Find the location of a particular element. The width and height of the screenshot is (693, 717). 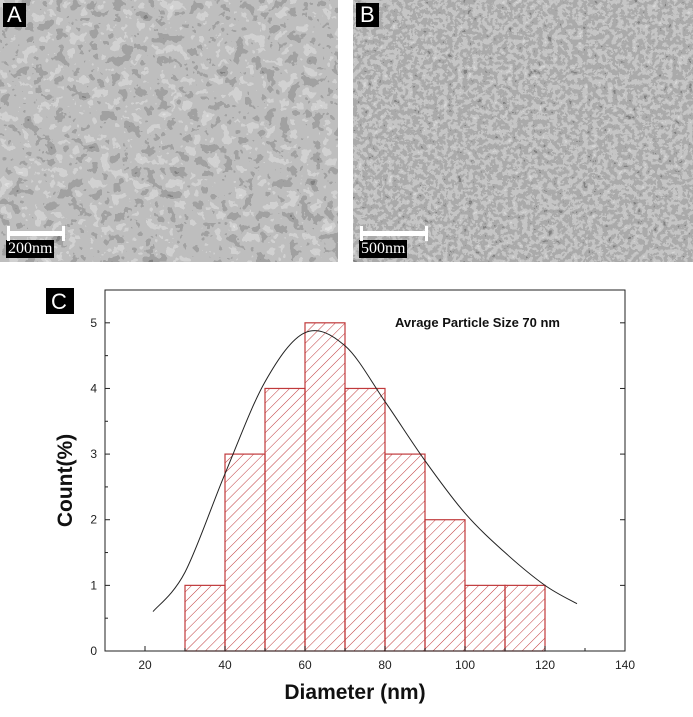

panel-letter-c-bg is located at coordinates (60, 301).